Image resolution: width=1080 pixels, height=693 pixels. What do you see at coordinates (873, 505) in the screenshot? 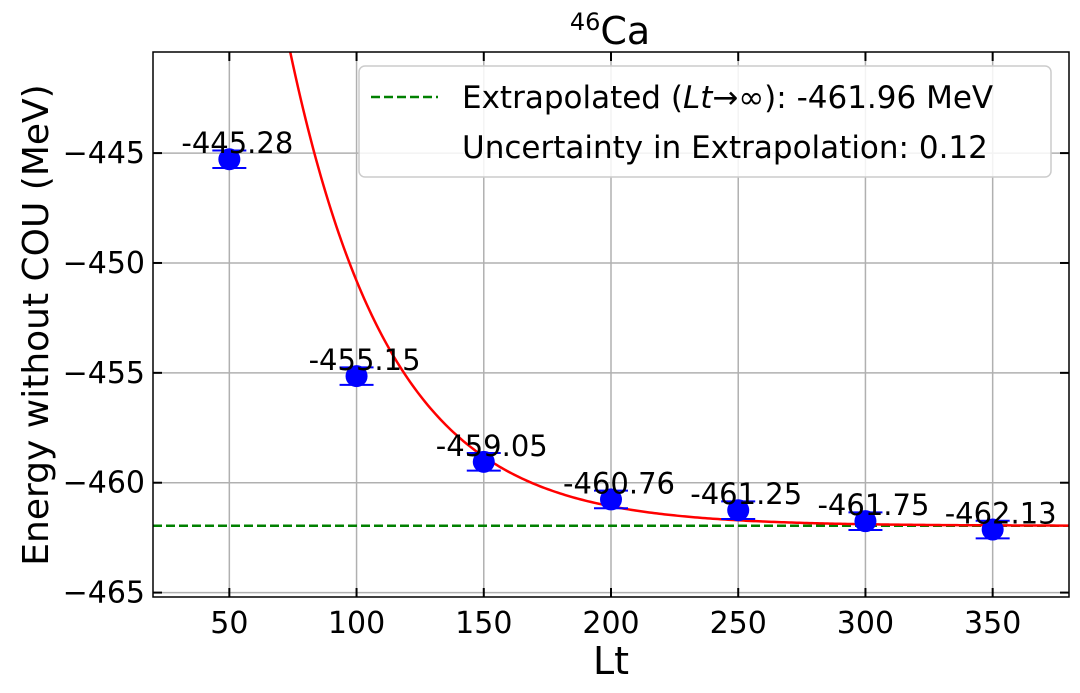
I see `data-label: -461.75` at bounding box center [873, 505].